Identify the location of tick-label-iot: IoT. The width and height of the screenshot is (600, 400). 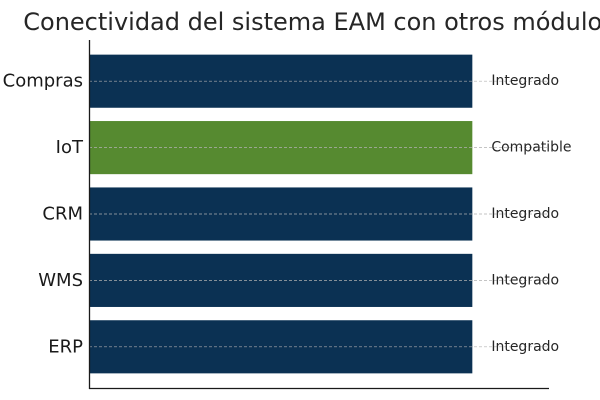
(70, 147).